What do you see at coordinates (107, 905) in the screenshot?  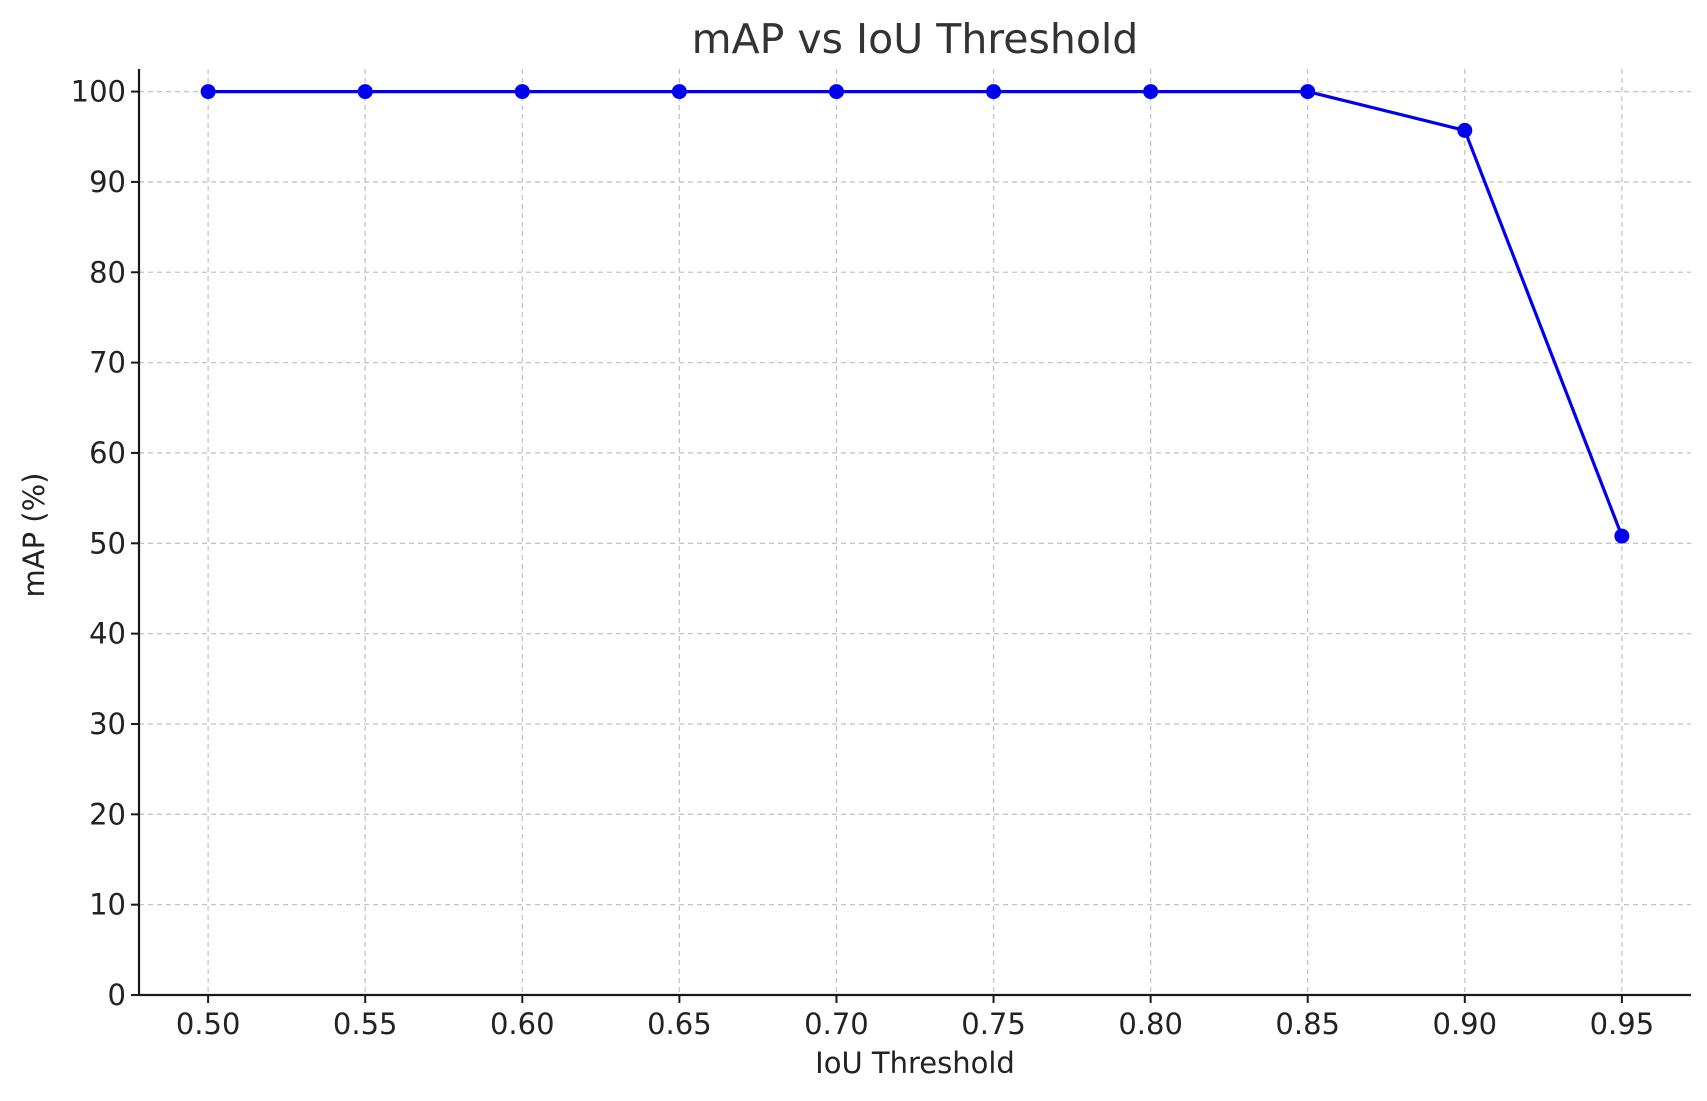 I see `y-tick-label: 10` at bounding box center [107, 905].